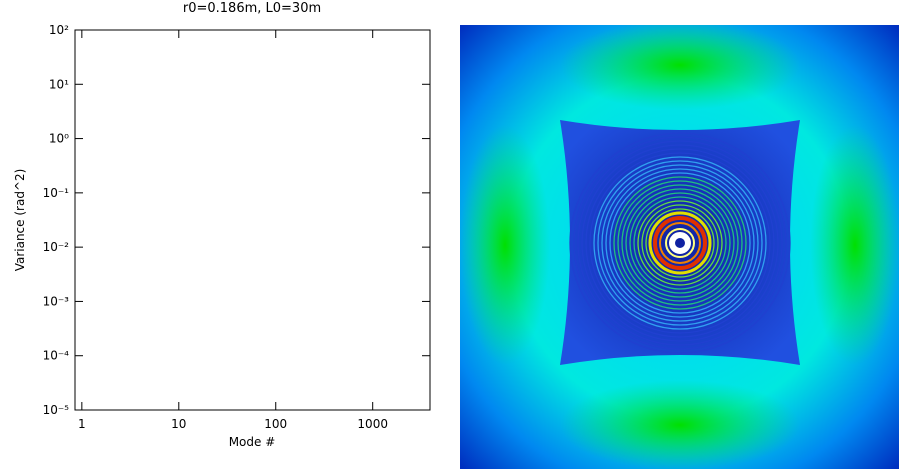  I want to click on x-tick-label: 1000, so click(372, 424).